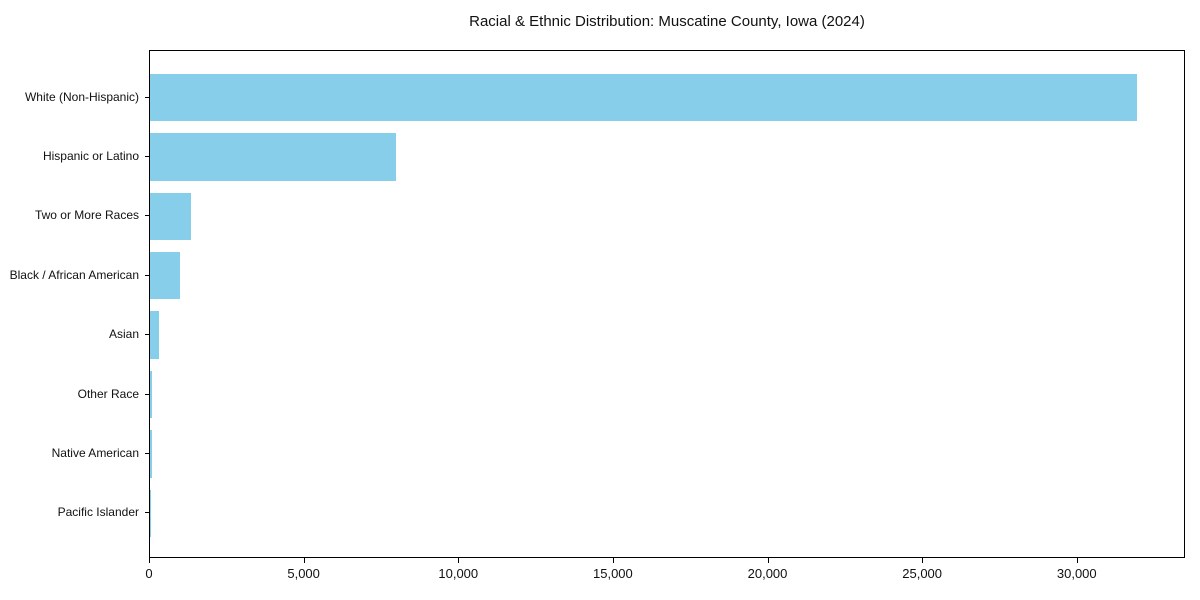 The height and width of the screenshot is (600, 1200). What do you see at coordinates (86, 215) in the screenshot?
I see `y-tick-label: Two or More Races` at bounding box center [86, 215].